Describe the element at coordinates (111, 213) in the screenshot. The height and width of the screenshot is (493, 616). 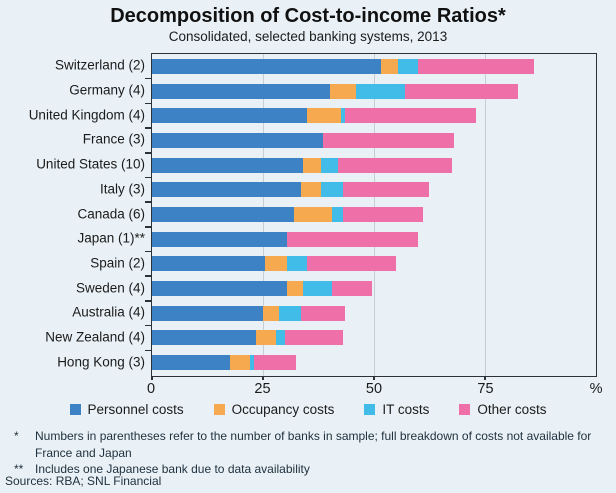
I see `category-label: Canada (6)` at that location.